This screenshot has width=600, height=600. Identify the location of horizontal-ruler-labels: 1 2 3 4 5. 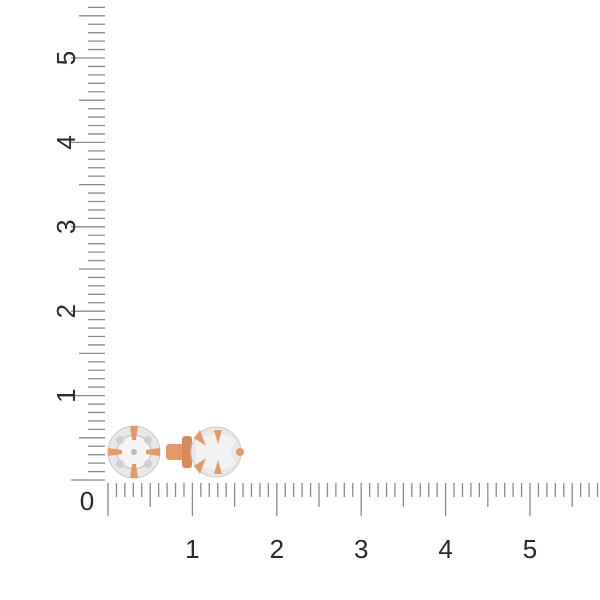
(361, 549).